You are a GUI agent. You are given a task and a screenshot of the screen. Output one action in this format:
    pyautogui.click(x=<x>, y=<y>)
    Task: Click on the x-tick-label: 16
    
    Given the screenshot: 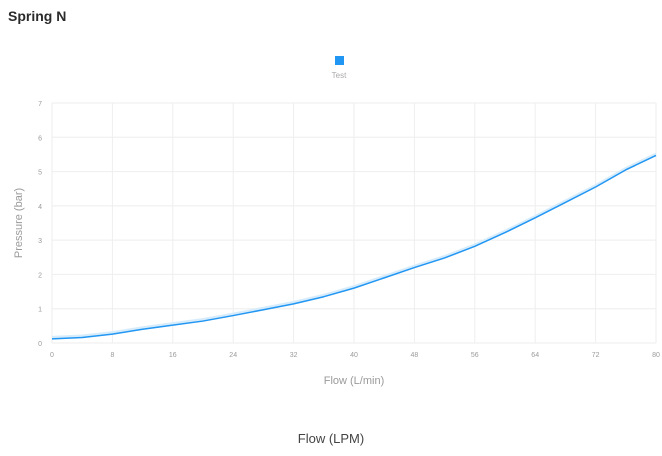 What is the action you would take?
    pyautogui.click(x=173, y=355)
    